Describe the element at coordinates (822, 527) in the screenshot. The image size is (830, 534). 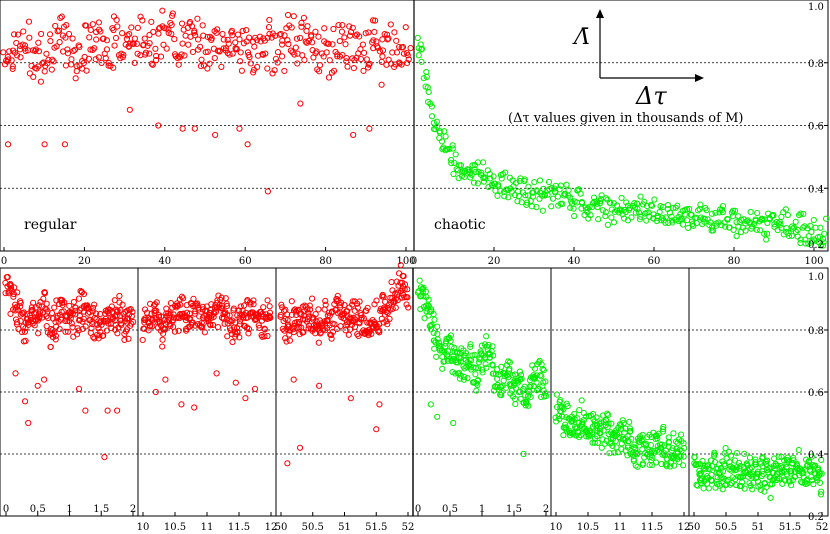
I see `bottom-x-tick-label: 52` at that location.